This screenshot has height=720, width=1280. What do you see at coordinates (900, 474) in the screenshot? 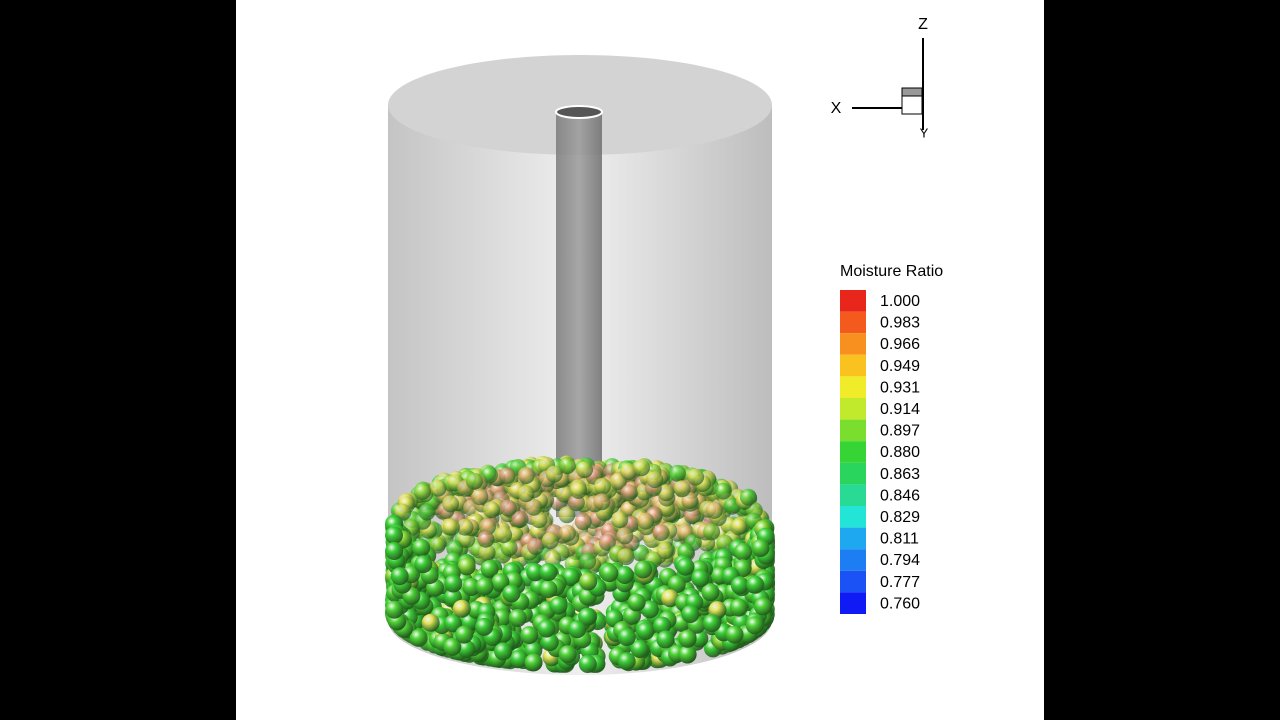
I see `legend-label: 0.863` at bounding box center [900, 474].